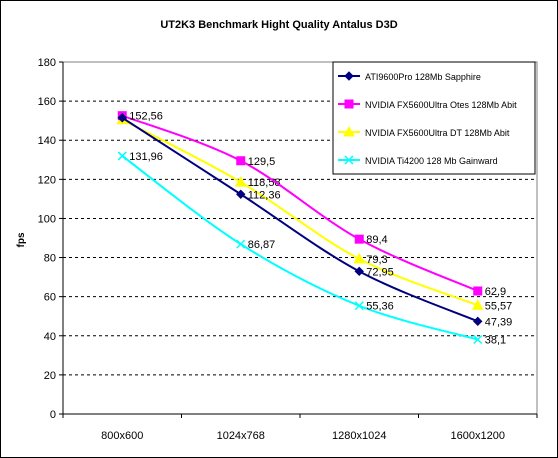 The width and height of the screenshot is (558, 458). Describe the element at coordinates (51, 239) in the screenshot. I see `y-axis: 0 20 40 60 80 100 120 140 160 180` at that location.